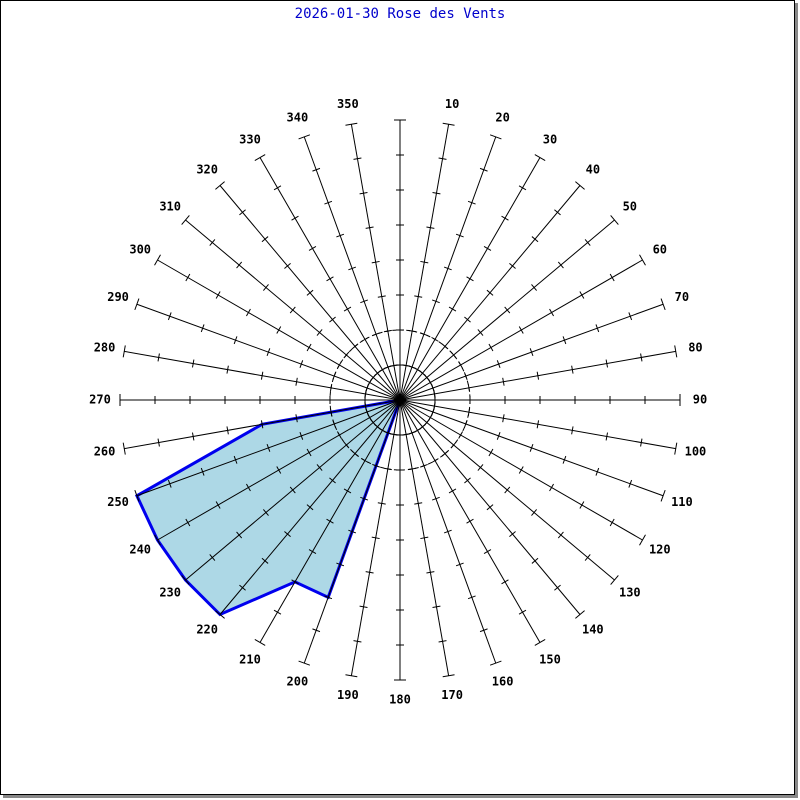 This screenshot has width=800, height=800. Describe the element at coordinates (660, 250) in the screenshot. I see `direction-label: 60` at that location.